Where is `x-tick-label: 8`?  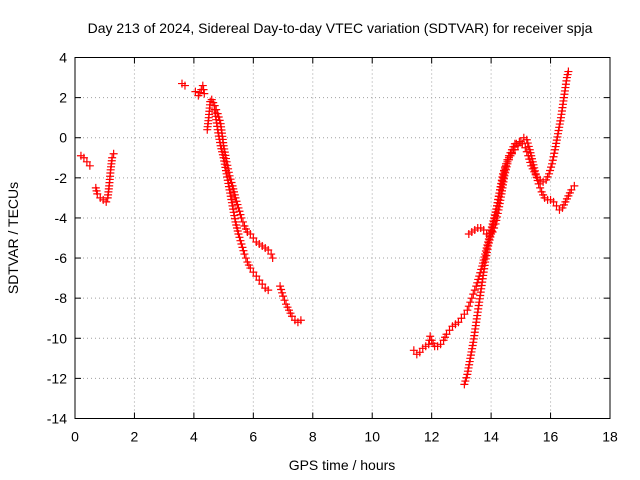
x-tick-label: 8 is located at coordinates (313, 437).